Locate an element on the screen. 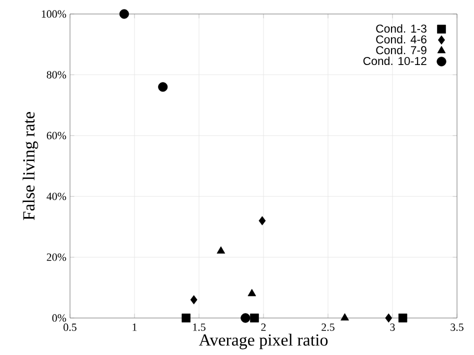  y-tick-label: 0% is located at coordinates (59, 318).